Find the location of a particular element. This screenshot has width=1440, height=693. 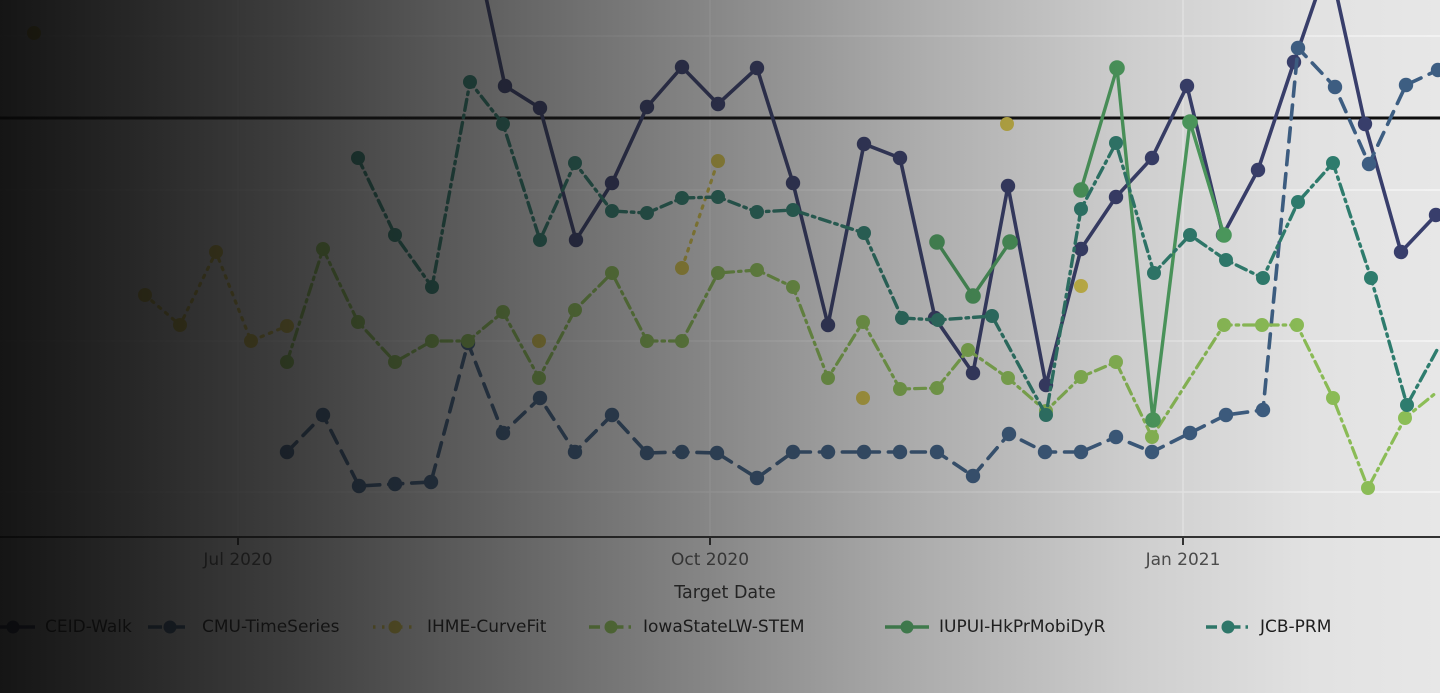

x-tick-label: Jul 2020 is located at coordinates (238, 560).